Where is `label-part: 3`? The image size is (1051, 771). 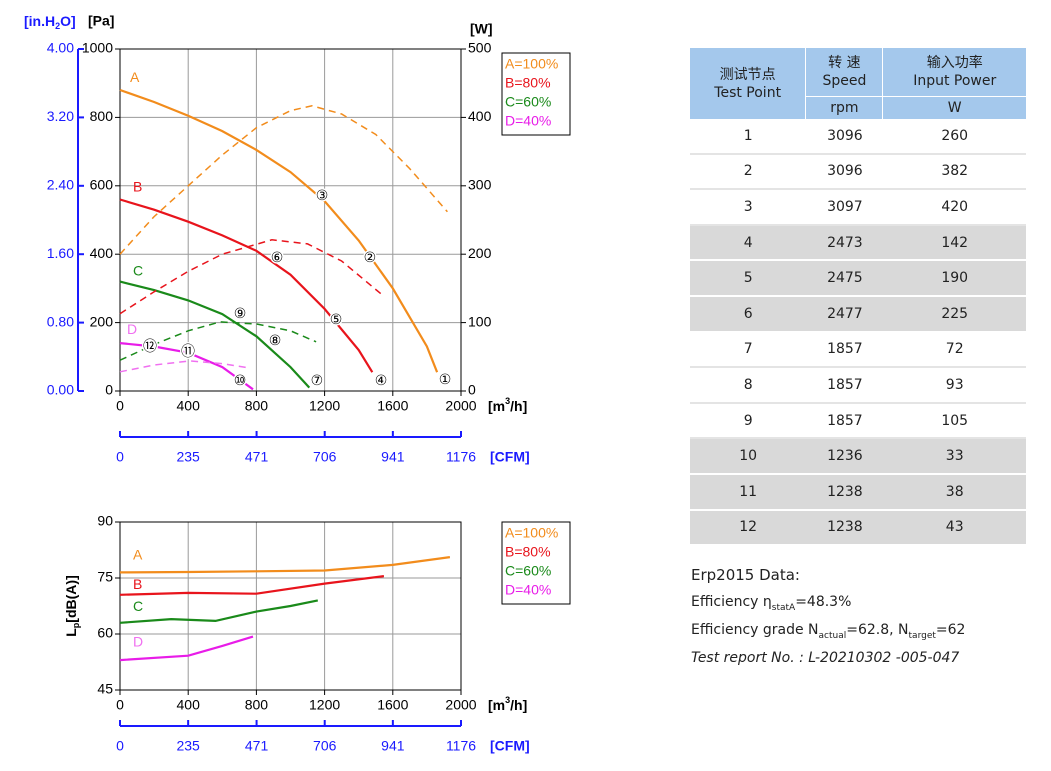 label-part: 3 is located at coordinates (507, 401).